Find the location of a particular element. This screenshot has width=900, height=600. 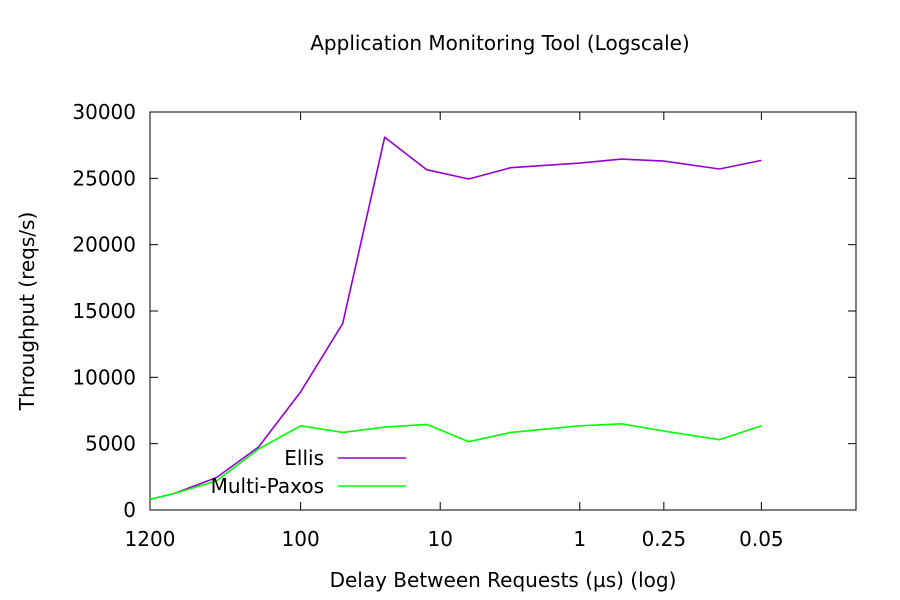

legend-label-ellis: Ellis is located at coordinates (304, 458).